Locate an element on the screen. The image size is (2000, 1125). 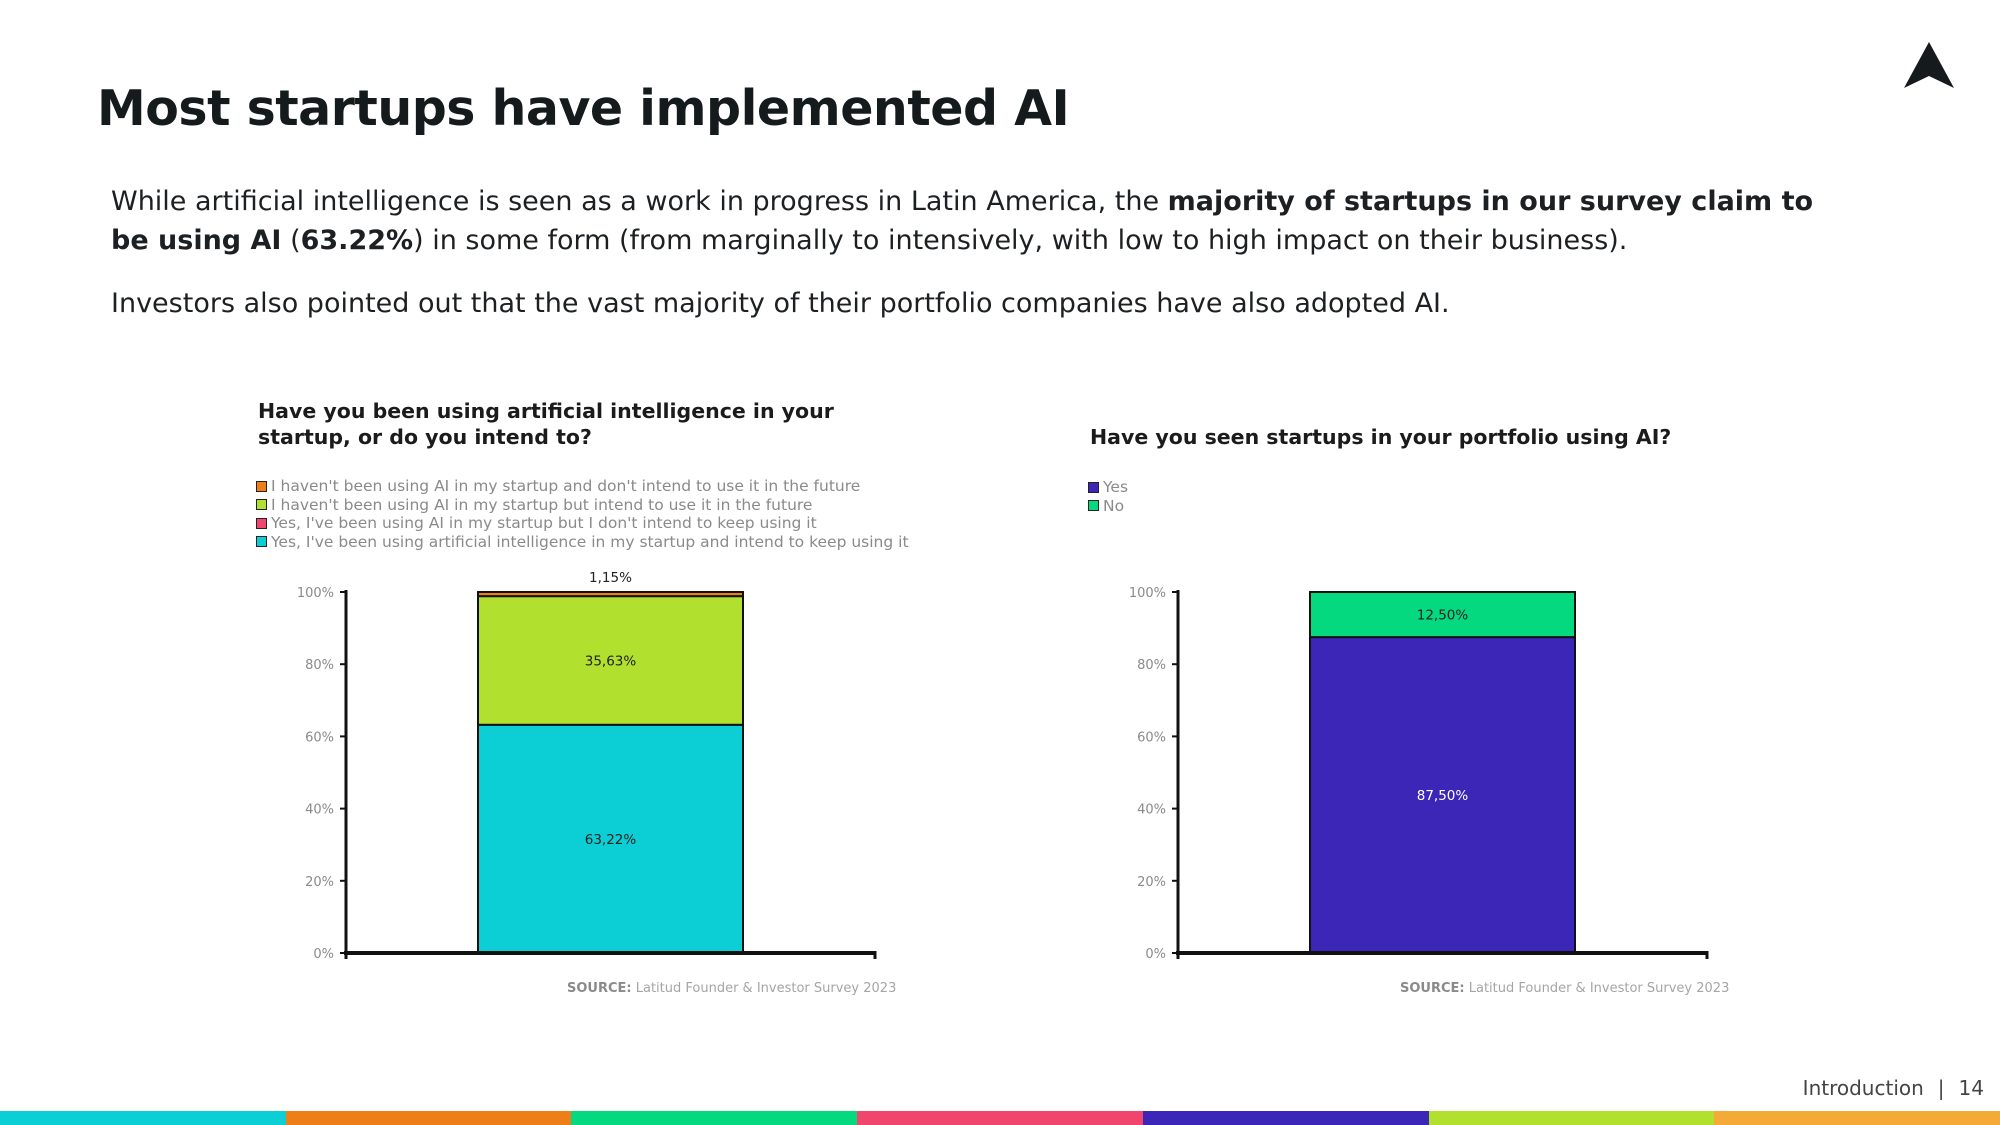
legend-label: No is located at coordinates (1114, 505).